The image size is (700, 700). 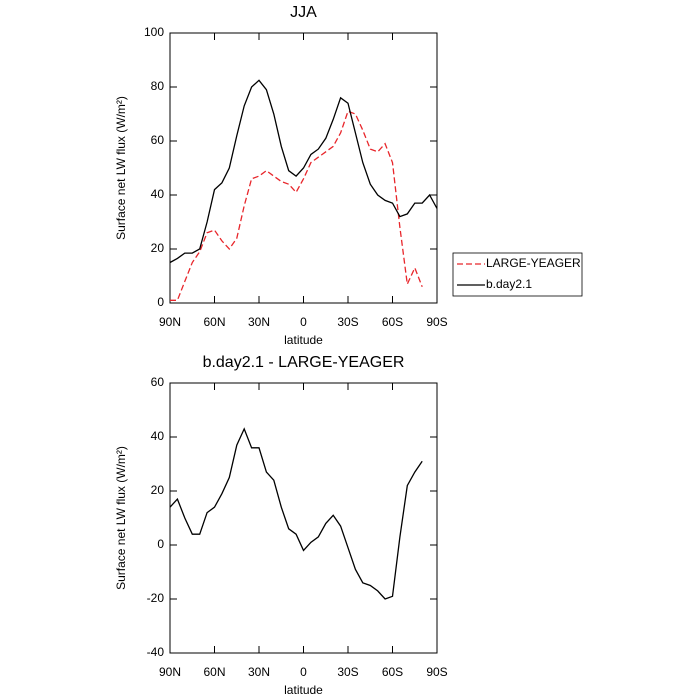 What do you see at coordinates (509, 284) in the screenshot?
I see `legend-label: b.day2.1` at bounding box center [509, 284].